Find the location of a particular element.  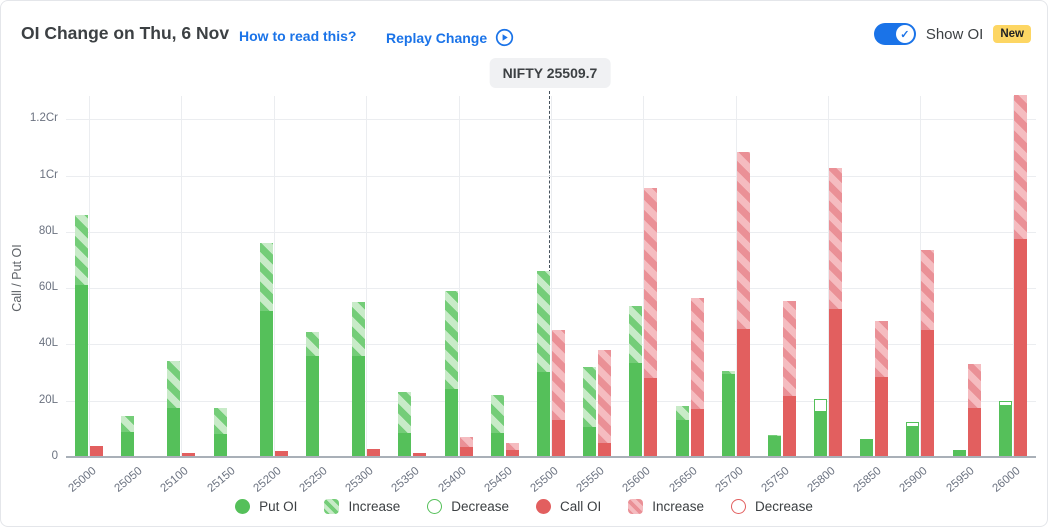

y-tick-label: 1Cr is located at coordinates (48, 174).